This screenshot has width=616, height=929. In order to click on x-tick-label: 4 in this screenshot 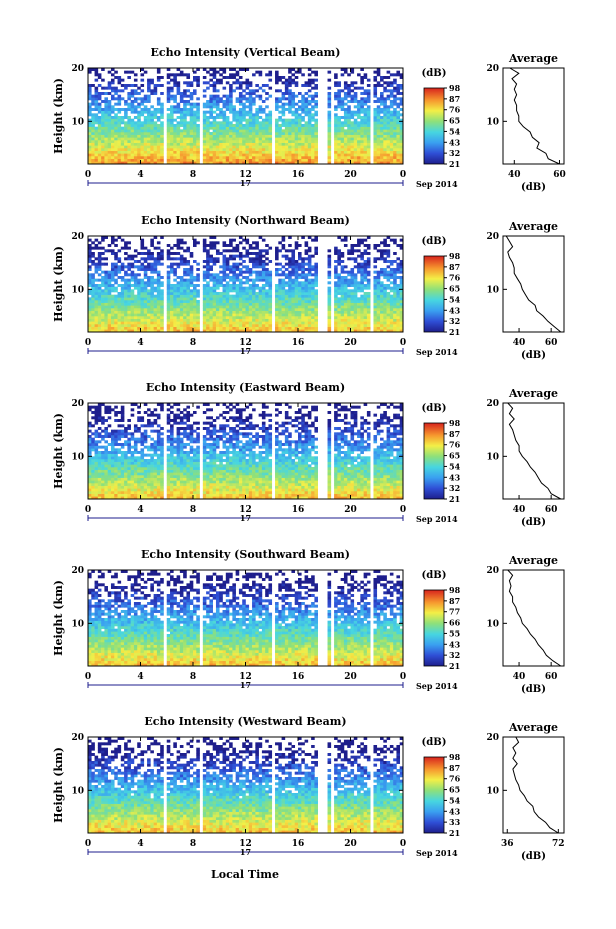, I will do `click(140, 343)`.